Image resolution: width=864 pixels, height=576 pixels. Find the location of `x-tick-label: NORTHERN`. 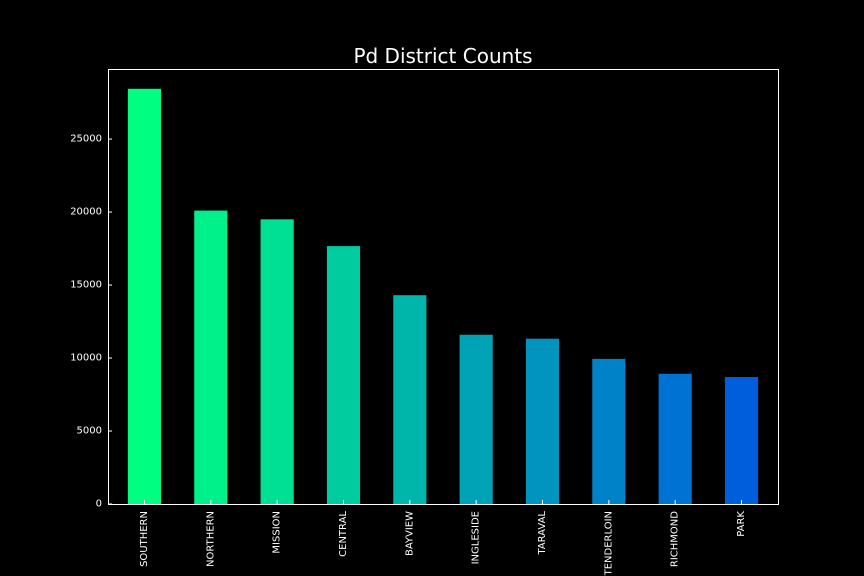

x-tick-label: NORTHERN is located at coordinates (210, 539).